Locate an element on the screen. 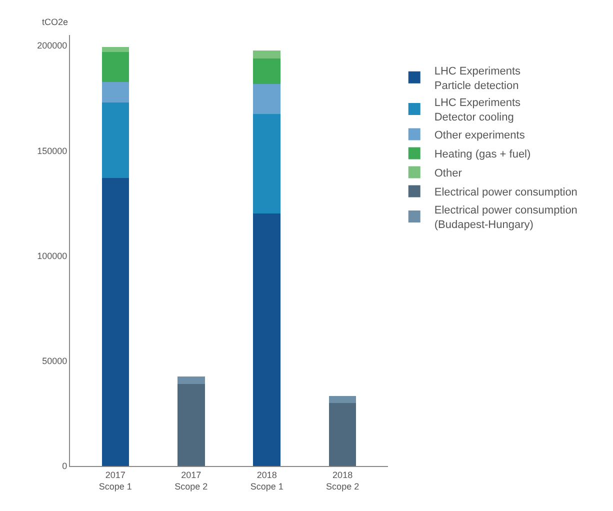 This screenshot has width=613, height=511. y-tick-label: 50000 is located at coordinates (55, 361).